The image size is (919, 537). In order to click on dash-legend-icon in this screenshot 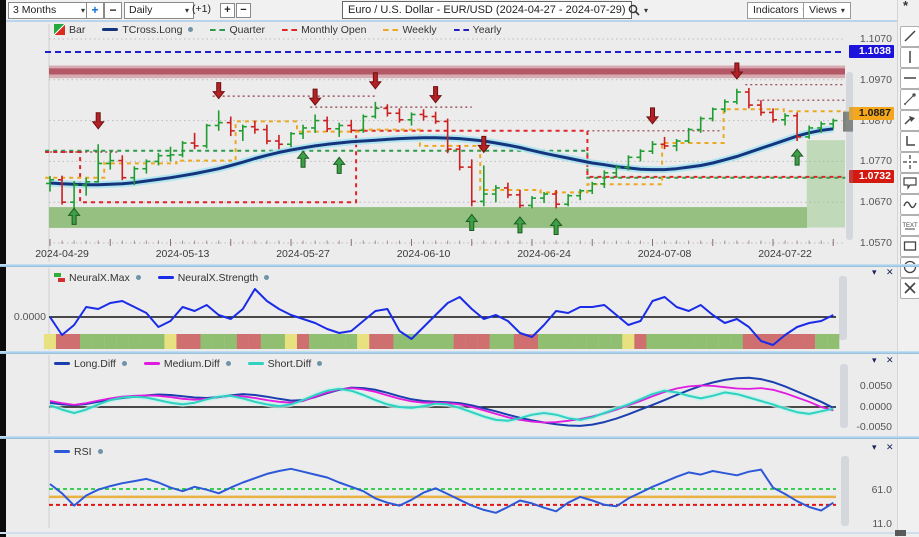, I will do `click(391, 29)`.